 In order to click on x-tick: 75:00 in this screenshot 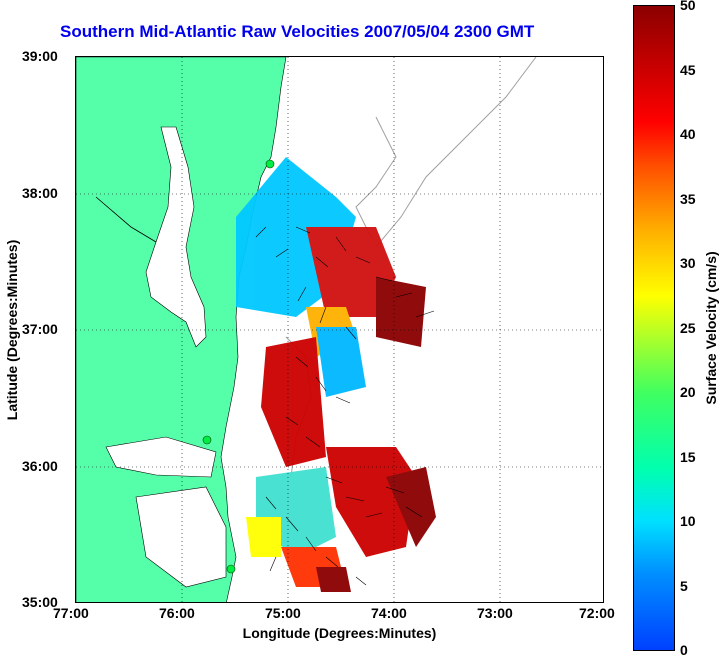, I will do `click(283, 613)`.